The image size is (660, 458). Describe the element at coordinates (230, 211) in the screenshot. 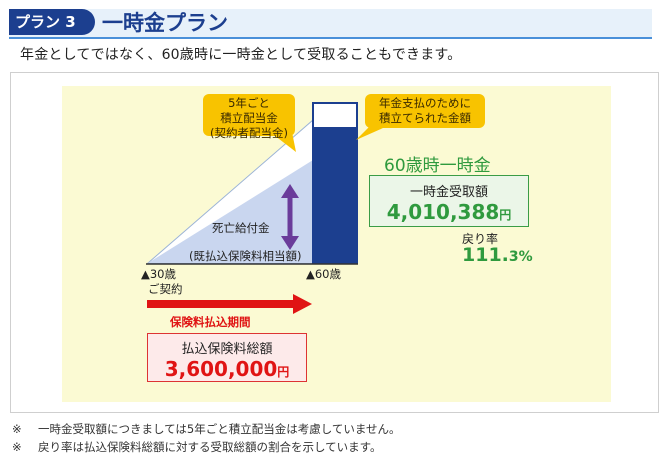

I see `premium-area` at that location.